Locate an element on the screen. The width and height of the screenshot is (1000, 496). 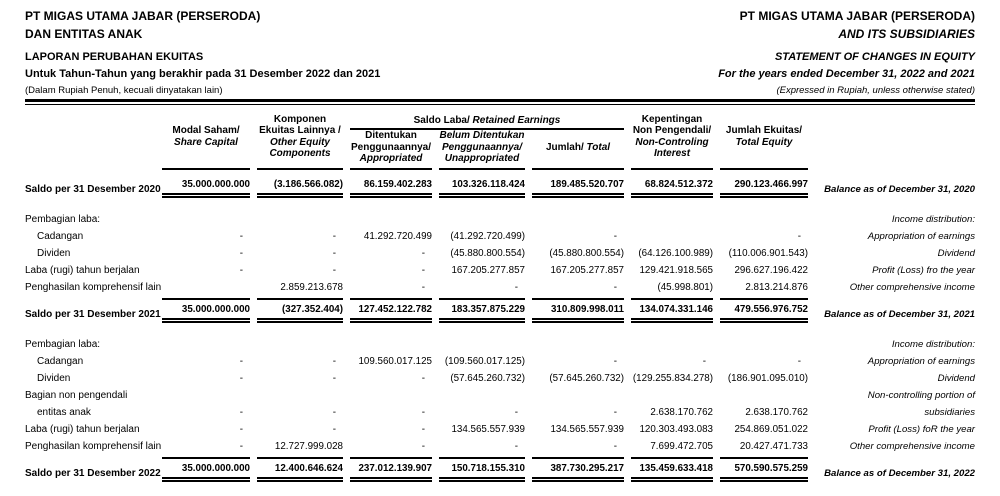
cell-value: 254.869.051.022 is located at coordinates (771, 429).